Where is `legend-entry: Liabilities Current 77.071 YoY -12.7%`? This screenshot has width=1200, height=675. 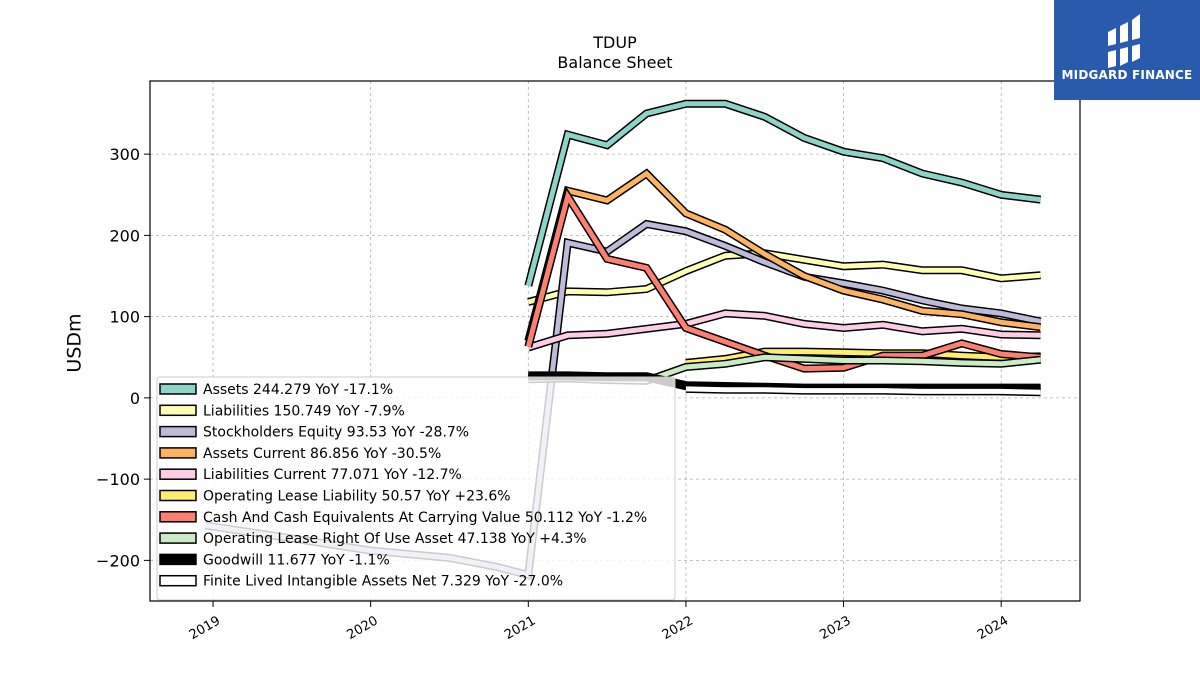
legend-entry: Liabilities Current 77.071 YoY -12.7% is located at coordinates (332, 475).